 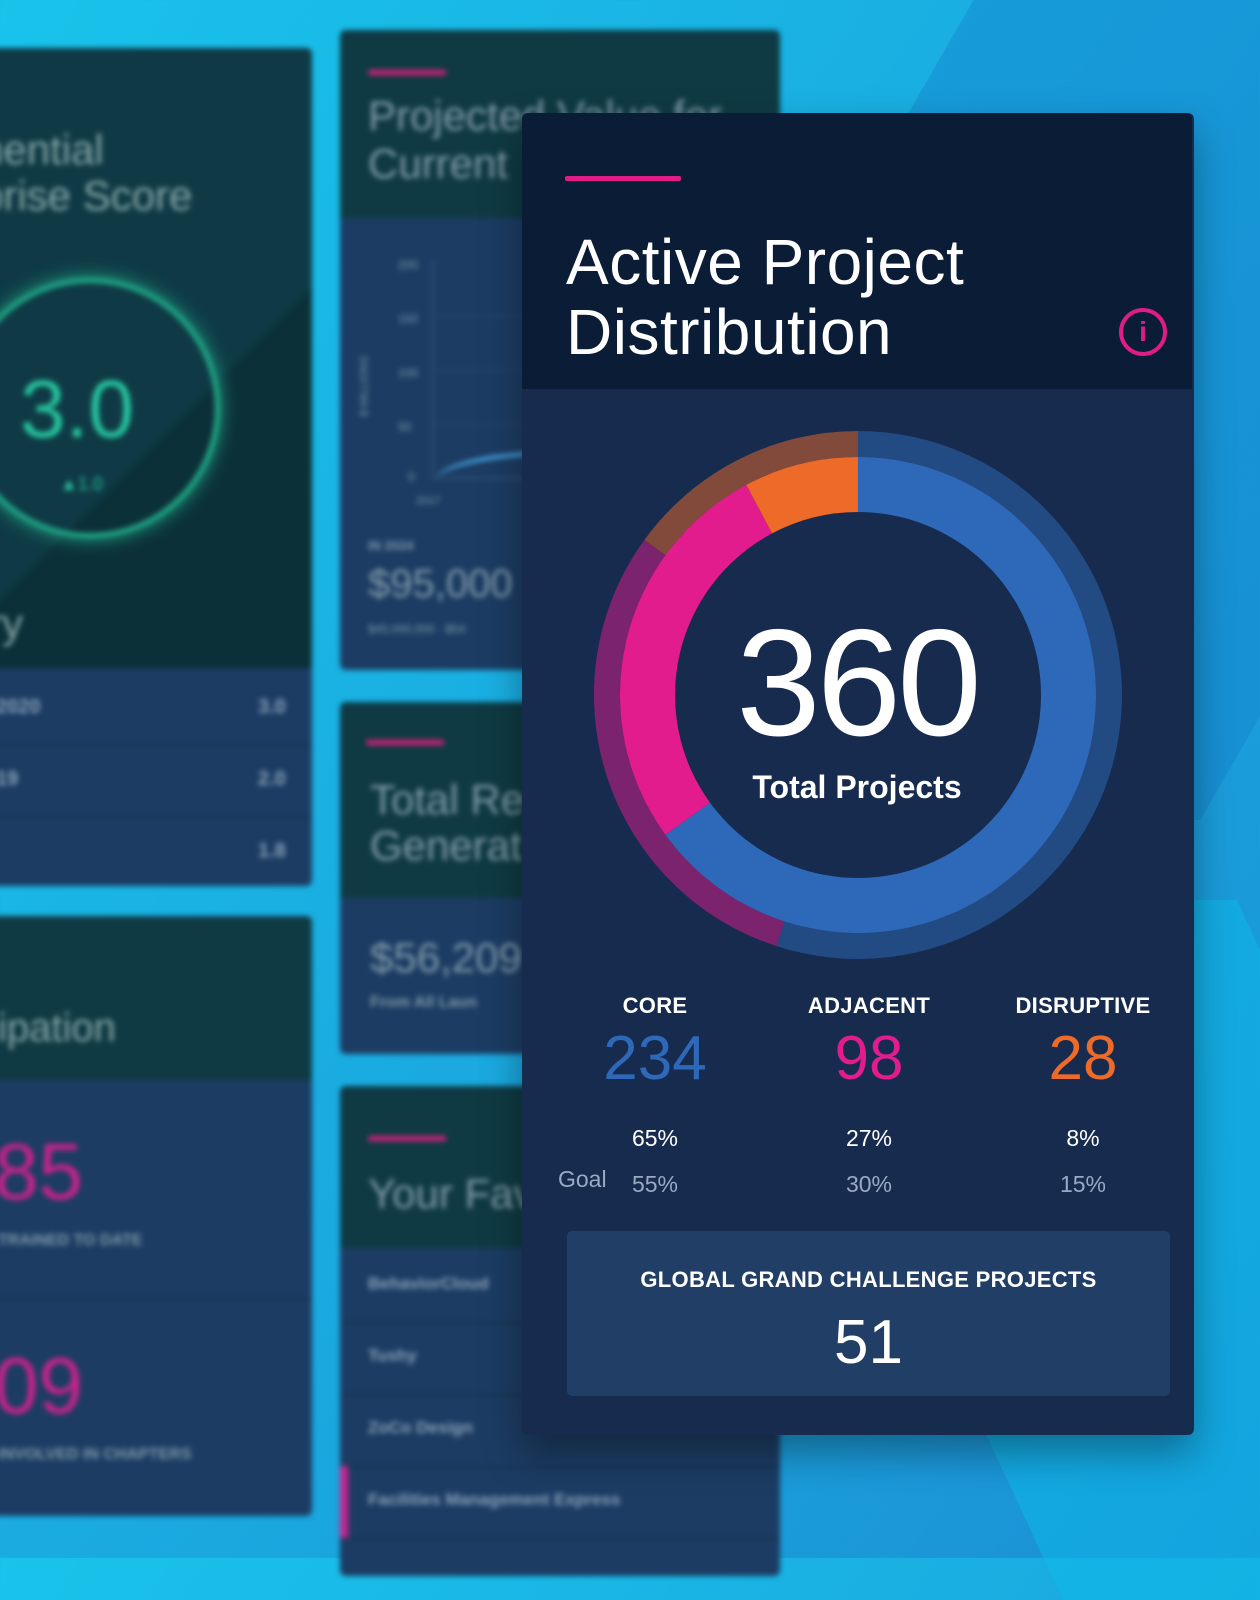 I want to click on total-revenue-sub: From All Laun, so click(x=423, y=1002).